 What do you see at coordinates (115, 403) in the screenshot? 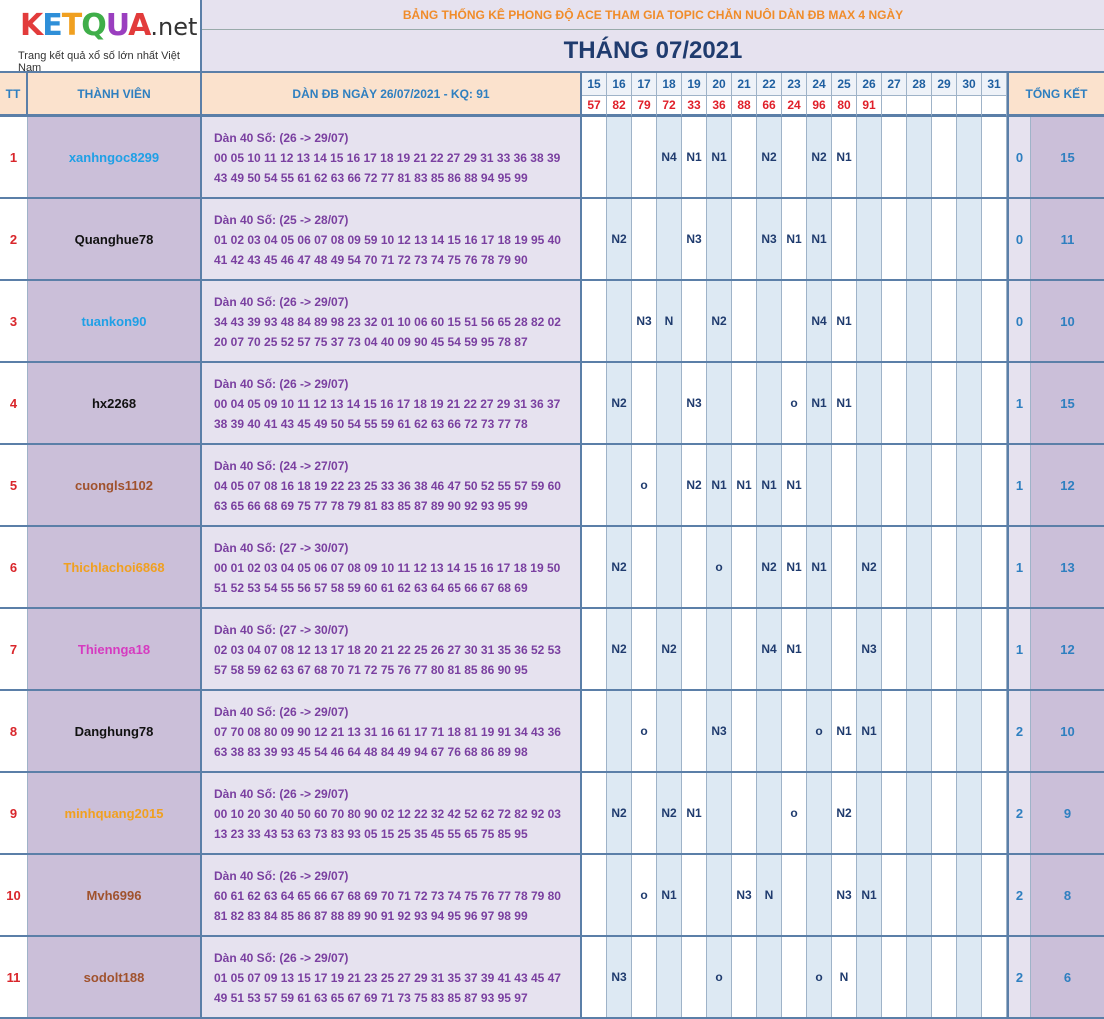
I see `member-name: hx2268` at bounding box center [115, 403].